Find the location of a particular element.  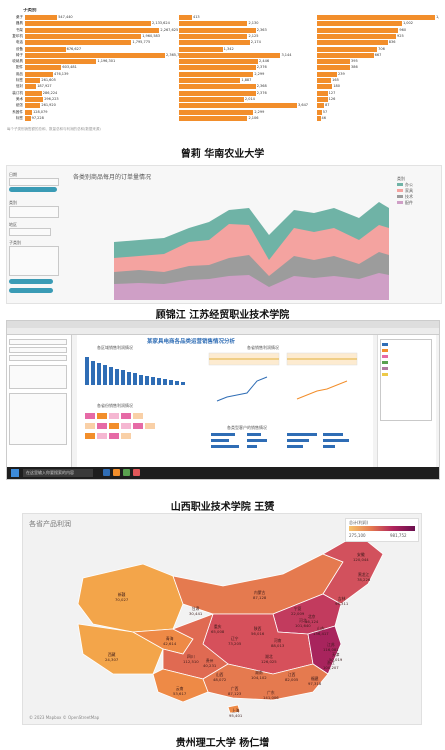

province-name: 四川 is located at coordinates (191, 656).